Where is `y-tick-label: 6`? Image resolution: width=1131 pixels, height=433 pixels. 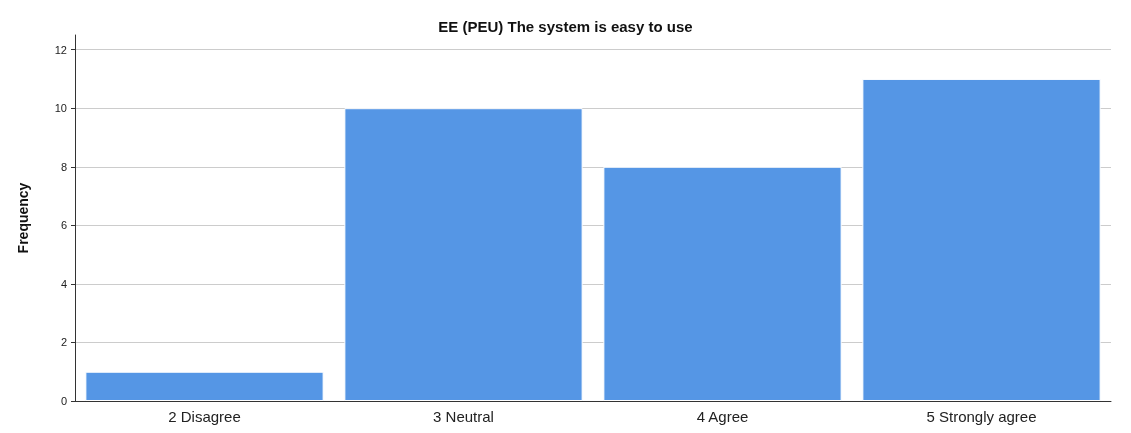 y-tick-label: 6 is located at coordinates (63, 225).